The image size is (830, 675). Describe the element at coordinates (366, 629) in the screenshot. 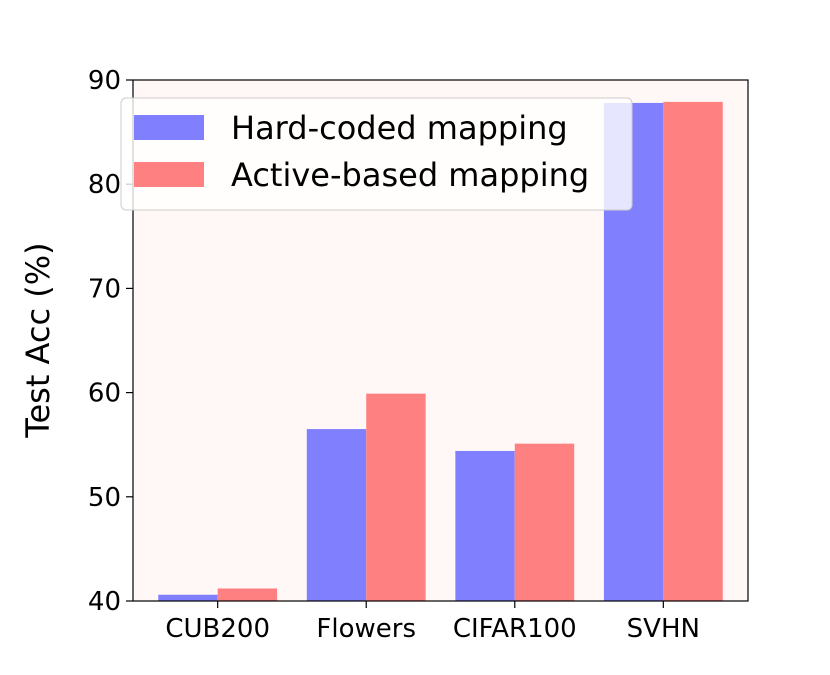

I see `x-tick-label-flowers: Flowers` at that location.